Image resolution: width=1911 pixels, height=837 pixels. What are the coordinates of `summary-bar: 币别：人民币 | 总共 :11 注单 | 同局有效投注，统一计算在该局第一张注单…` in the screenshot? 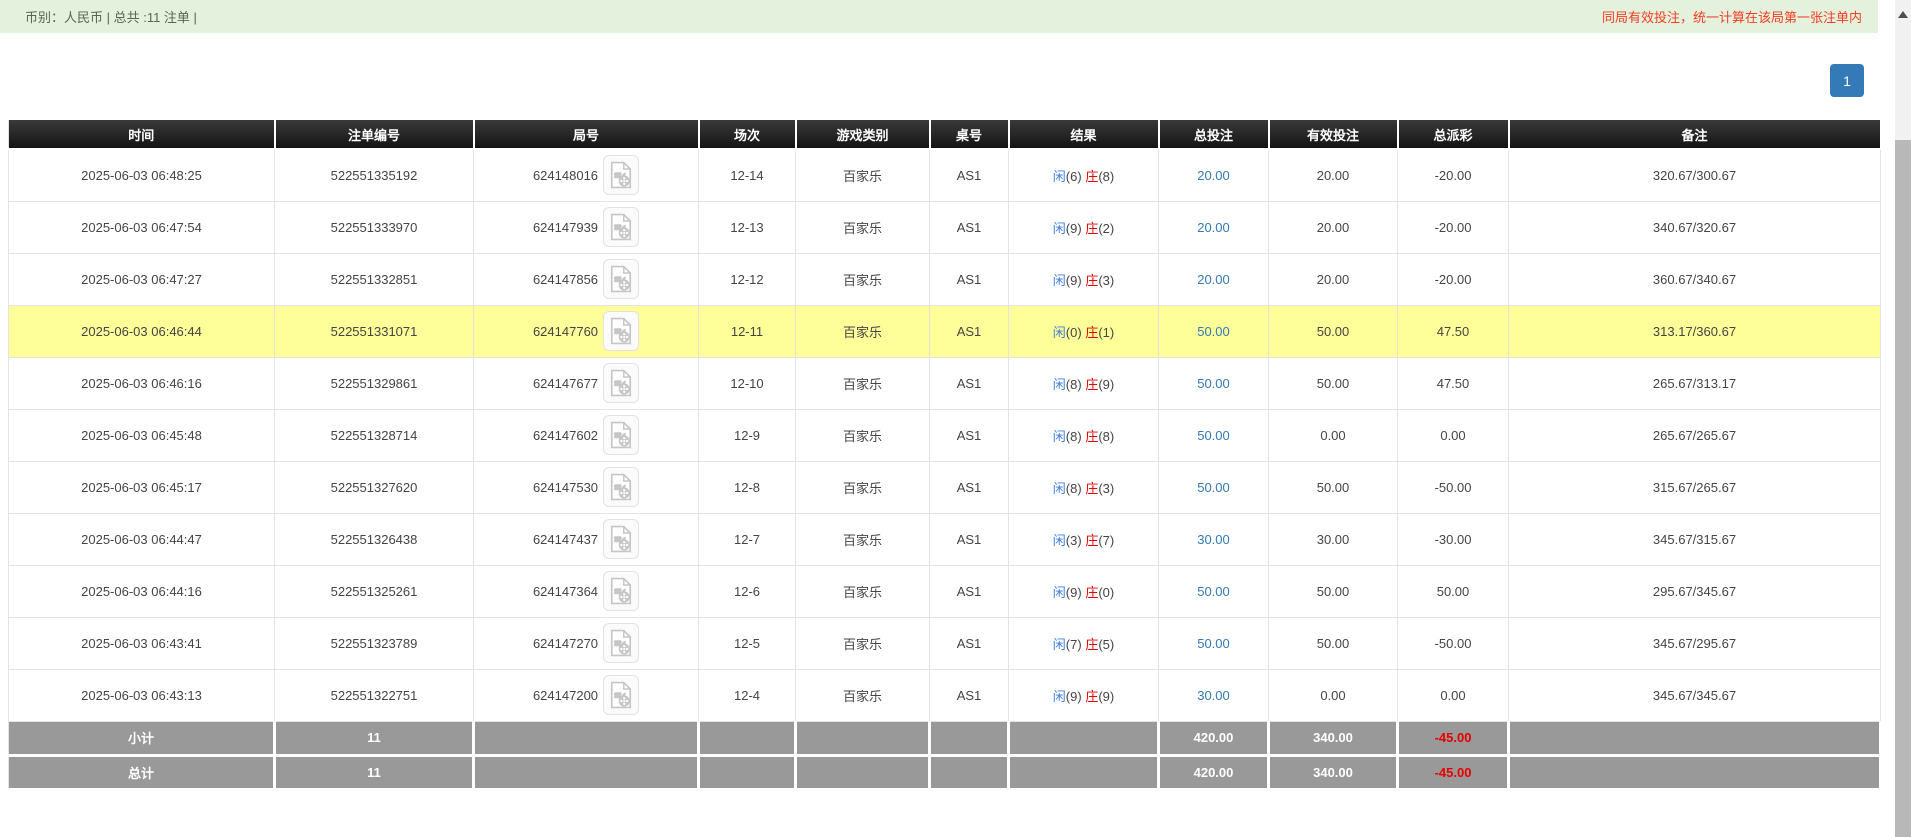 It's located at (939, 16).